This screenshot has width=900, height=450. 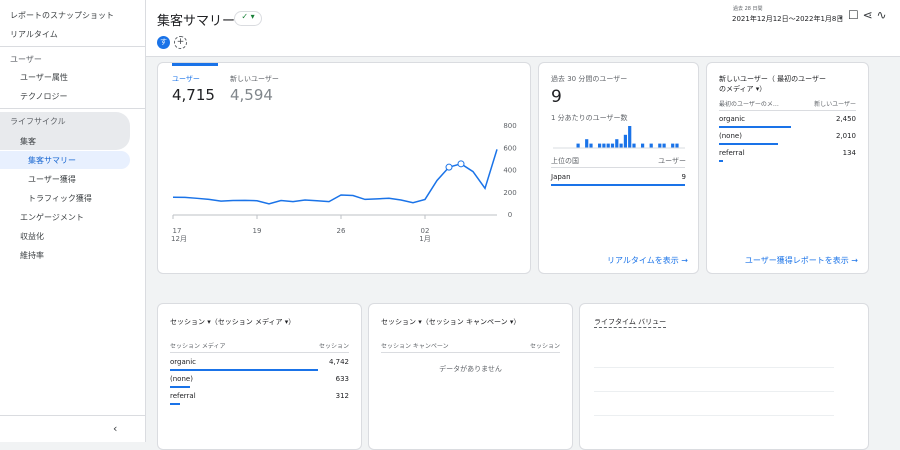 I want to click on col-header: セッション キャンペーン, so click(x=415, y=346).